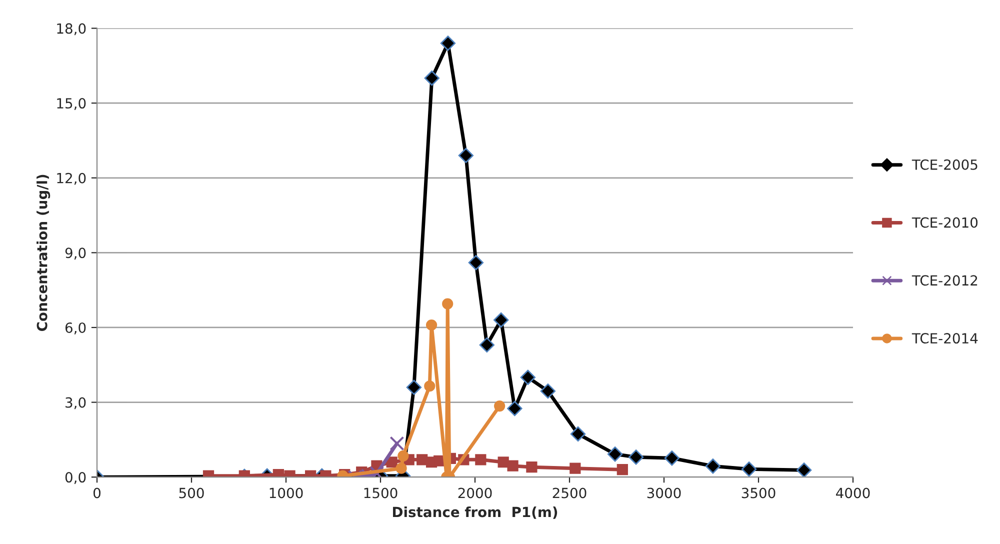 This screenshot has height=544, width=1000. What do you see at coordinates (664, 493) in the screenshot?
I see `x-tick-label: 3000` at bounding box center [664, 493].